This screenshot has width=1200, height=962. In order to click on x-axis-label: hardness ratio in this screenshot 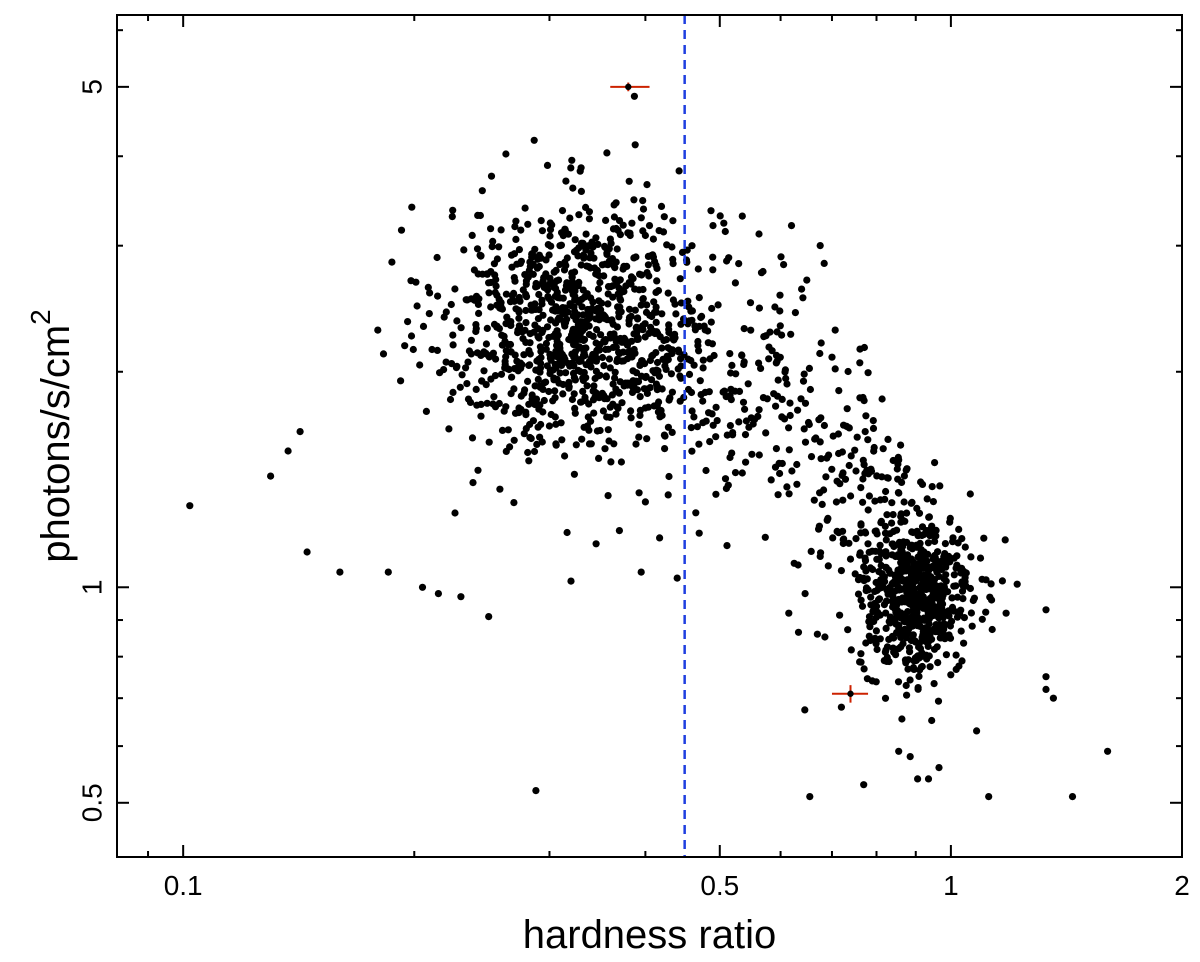, I will do `click(649, 935)`.